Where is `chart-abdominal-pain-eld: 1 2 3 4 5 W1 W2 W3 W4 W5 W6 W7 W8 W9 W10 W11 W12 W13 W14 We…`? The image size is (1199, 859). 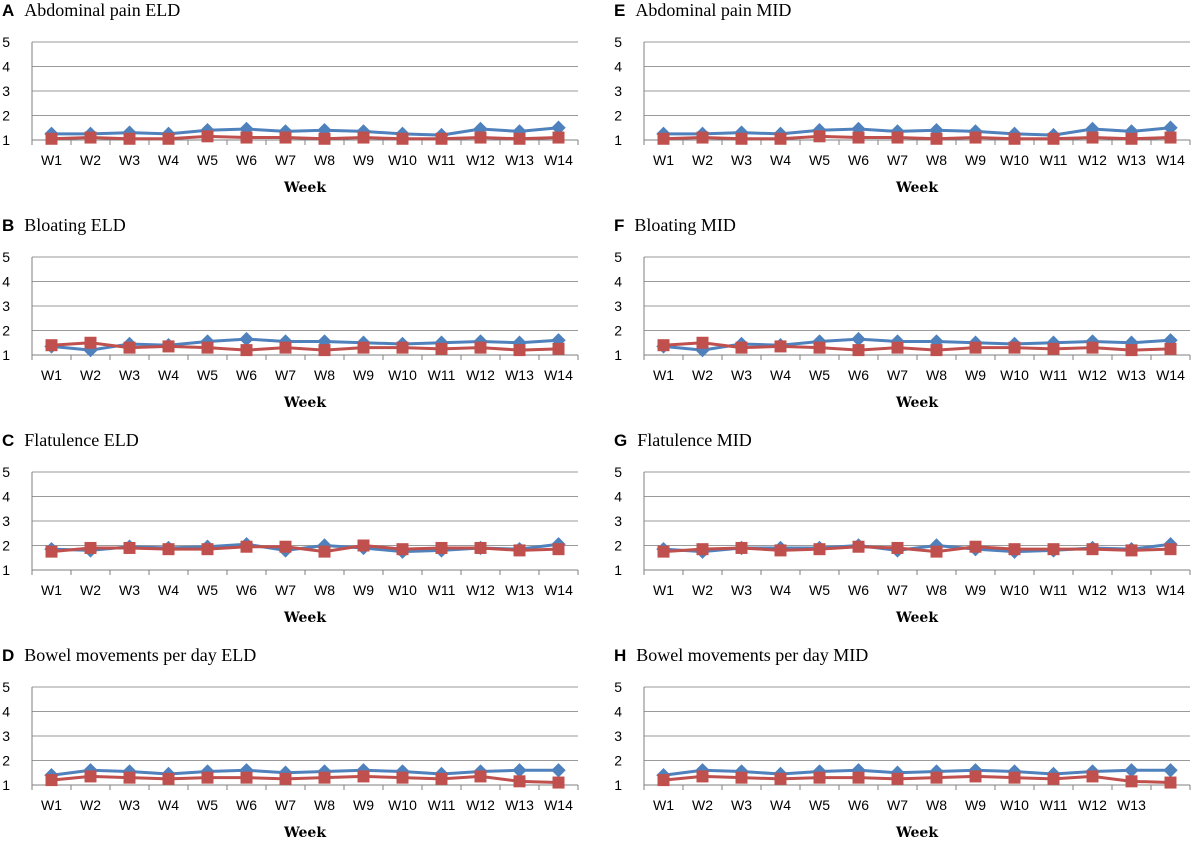 chart-abdominal-pain-eld: 1 2 3 4 5 W1 W2 W3 W4 W5 W6 W7 W8 W9 W10 W11 W12 W13 W14 We… is located at coordinates (290, 115).